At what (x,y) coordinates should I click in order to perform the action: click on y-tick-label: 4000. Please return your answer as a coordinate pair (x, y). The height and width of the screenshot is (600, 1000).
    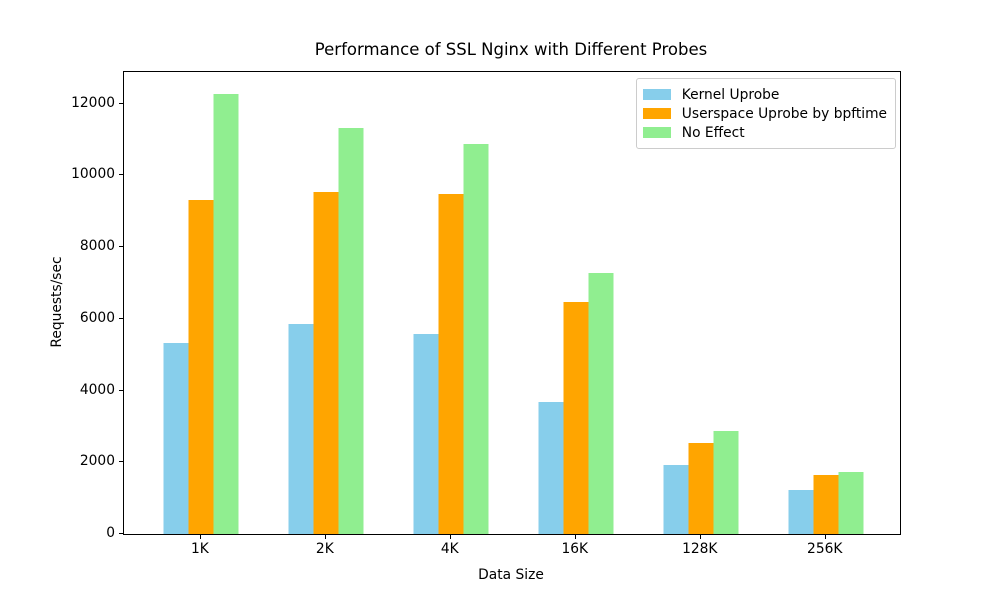
    Looking at the image, I should click on (97, 389).